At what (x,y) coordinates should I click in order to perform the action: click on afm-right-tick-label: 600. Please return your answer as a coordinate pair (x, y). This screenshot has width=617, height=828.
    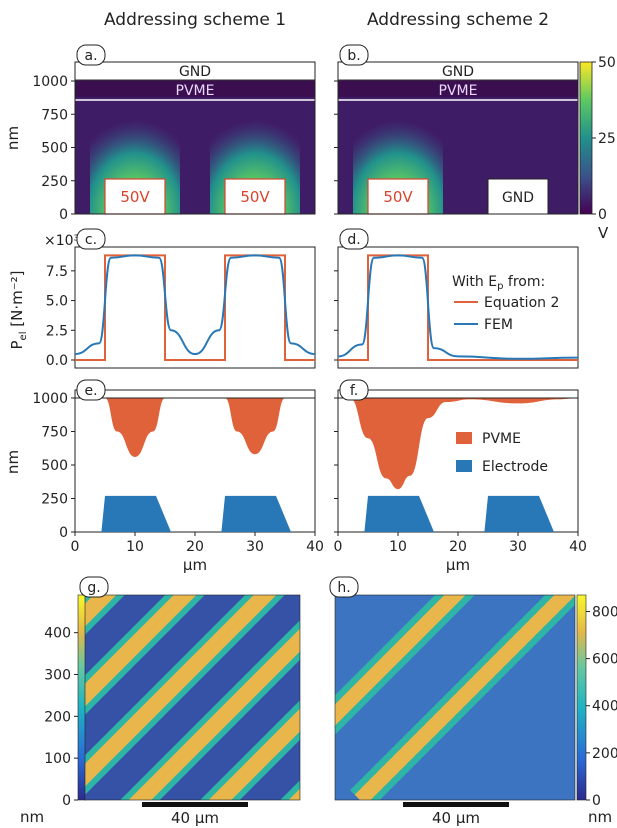
    Looking at the image, I should click on (604, 660).